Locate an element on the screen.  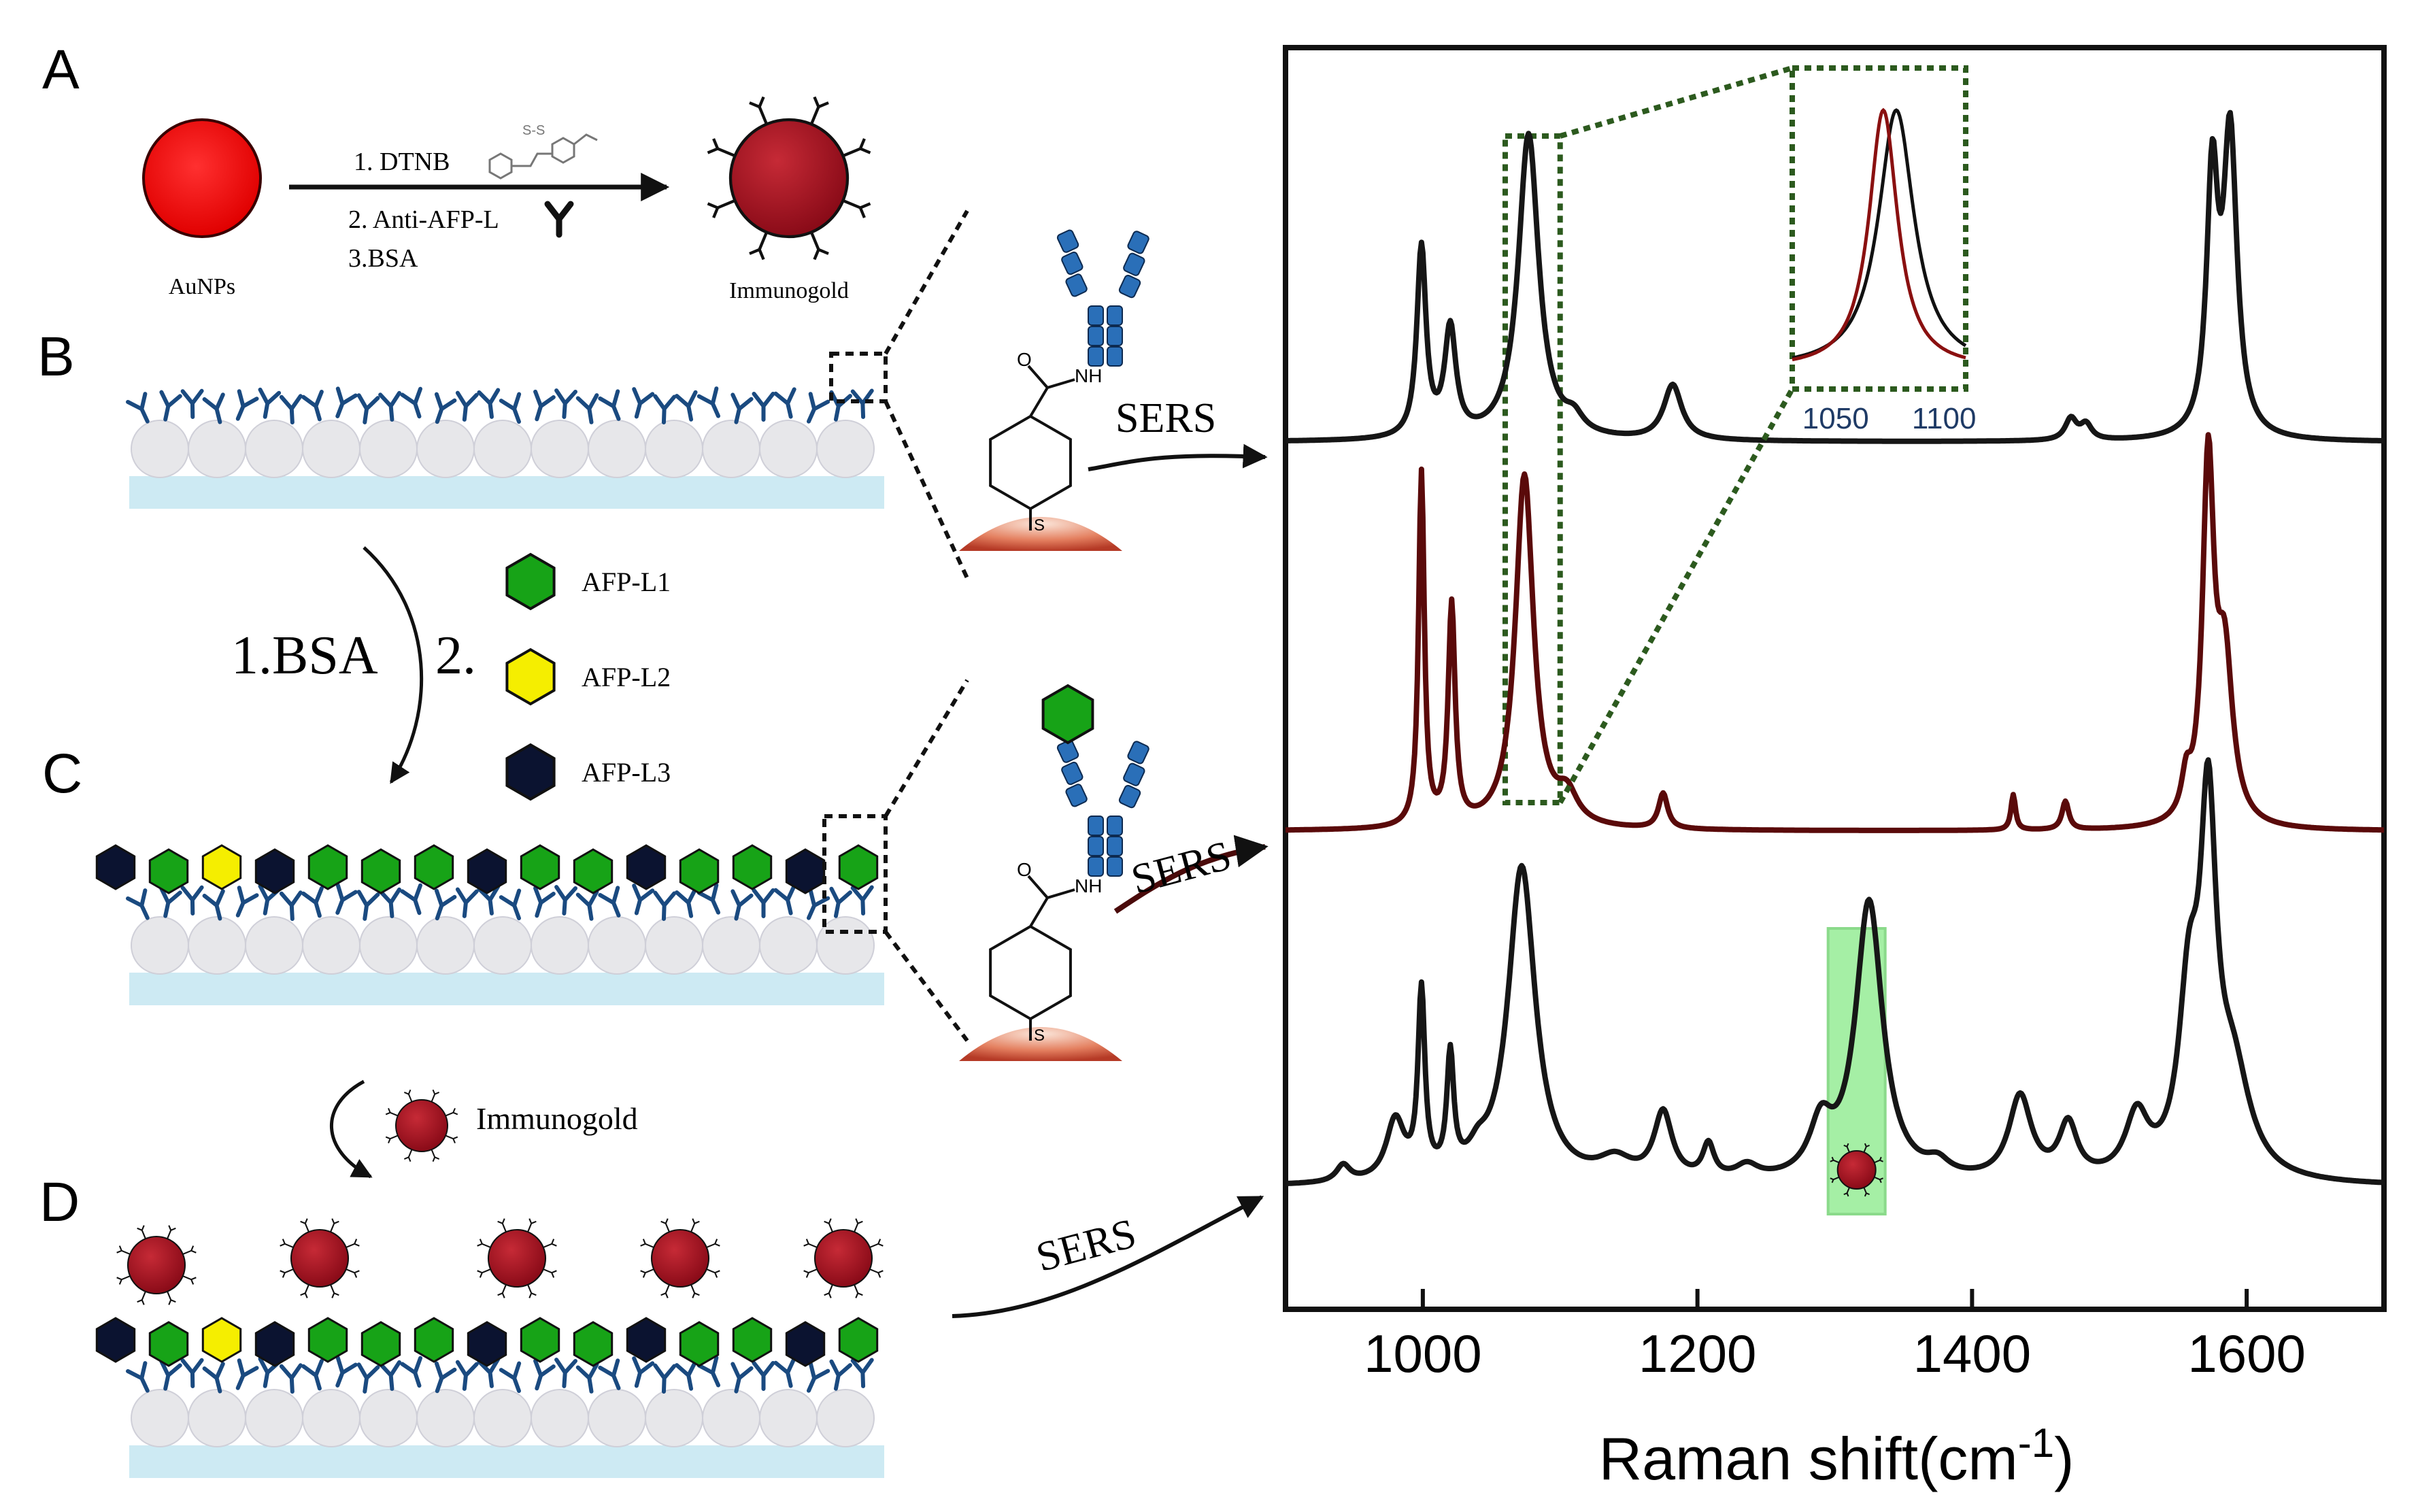
sers-arrow-3: SERS is located at coordinates (1108, 1256).